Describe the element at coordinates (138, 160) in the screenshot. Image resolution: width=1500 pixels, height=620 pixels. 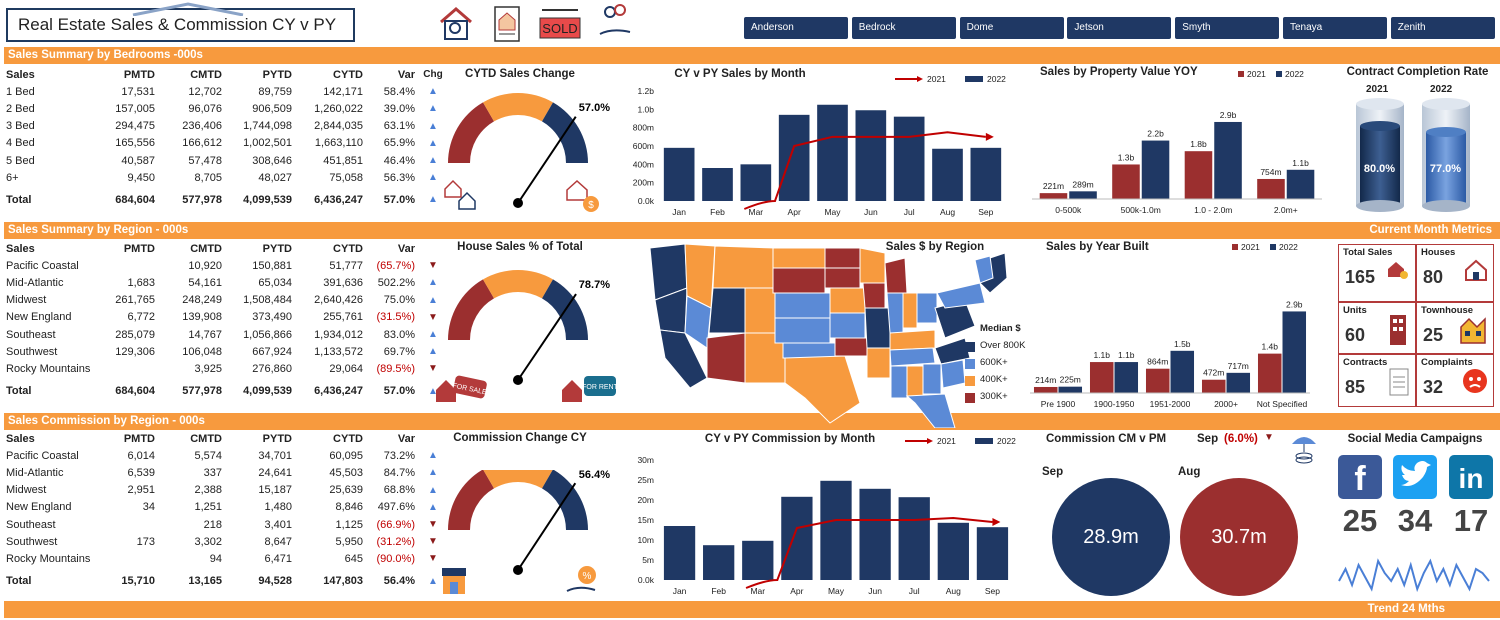
I see `cell-pmtd: 40,587` at that location.